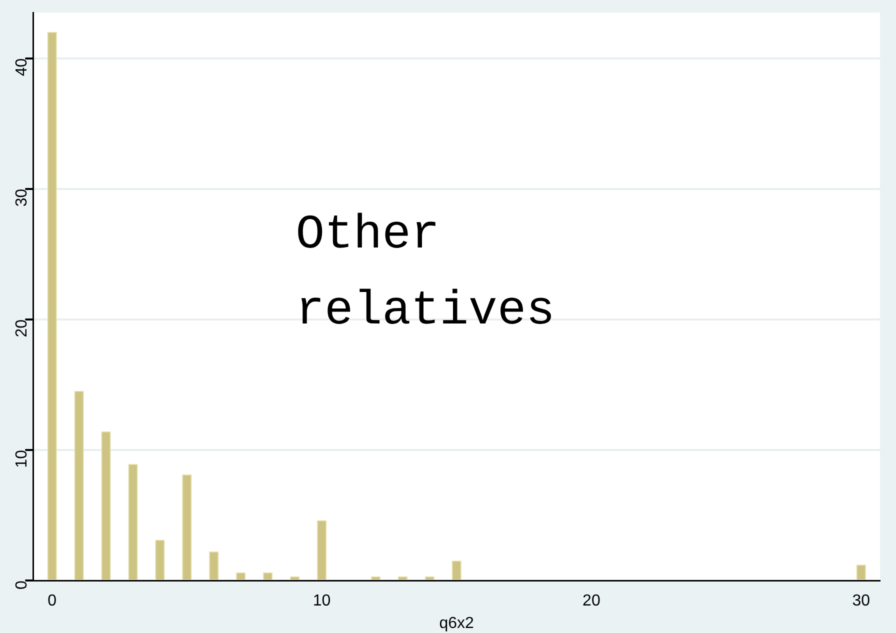  I want to click on y-tick-label: 0, so click(22, 585).